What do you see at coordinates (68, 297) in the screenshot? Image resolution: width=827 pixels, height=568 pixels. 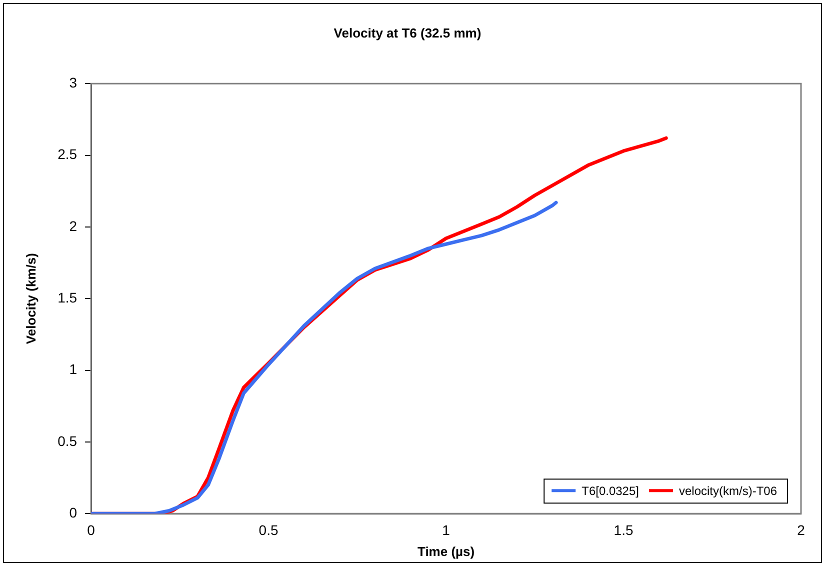 I see `y-tick-label: 1.5` at bounding box center [68, 297].